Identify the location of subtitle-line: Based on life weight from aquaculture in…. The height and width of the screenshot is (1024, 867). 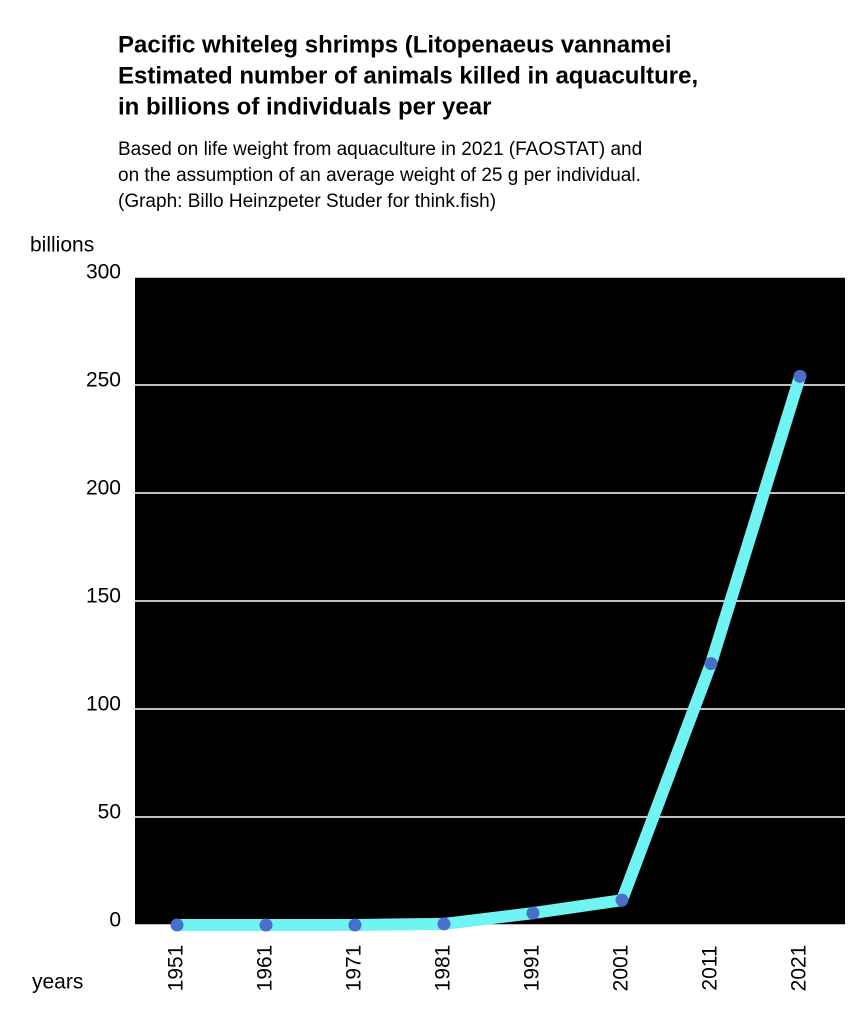
(380, 149).